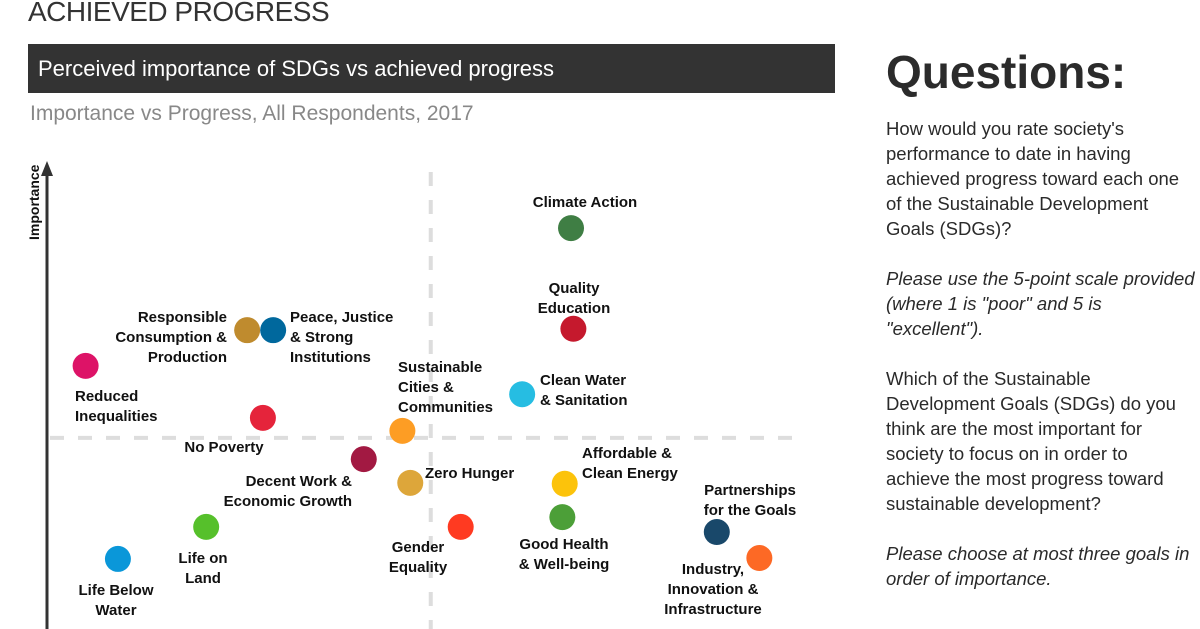 Image resolution: width=1200 pixels, height=629 pixels. Describe the element at coordinates (224, 447) in the screenshot. I see `point-label: No Poverty` at that location.